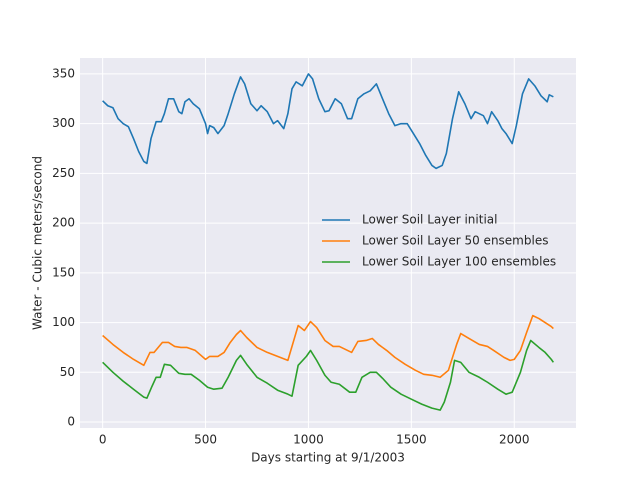  Describe the element at coordinates (459, 262) in the screenshot. I see `legend-label: Lower Soil Layer 100 ensembles` at that location.